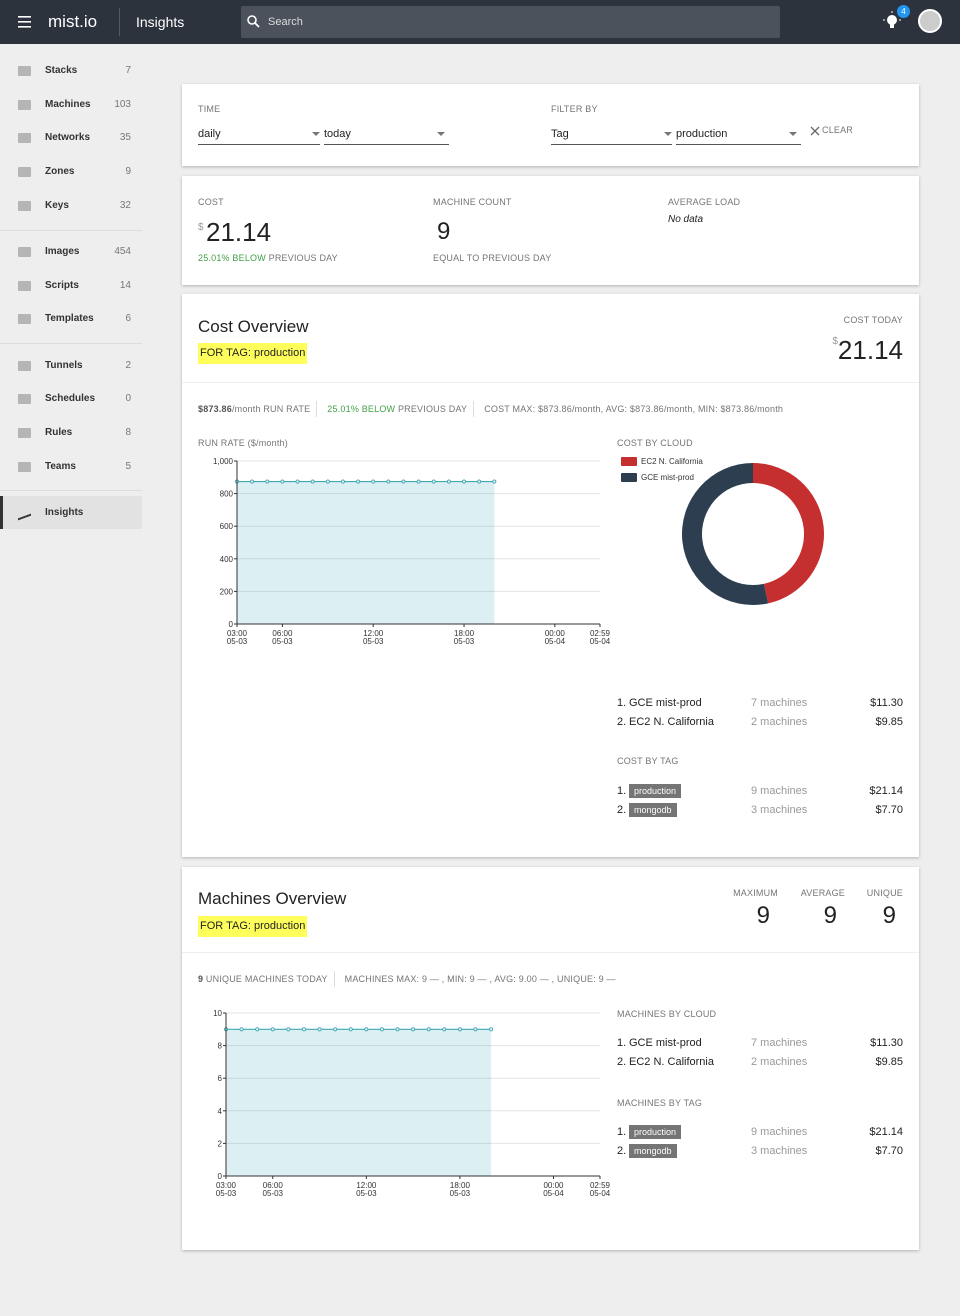  I want to click on x-tick-label: 00:00, so click(555, 633).